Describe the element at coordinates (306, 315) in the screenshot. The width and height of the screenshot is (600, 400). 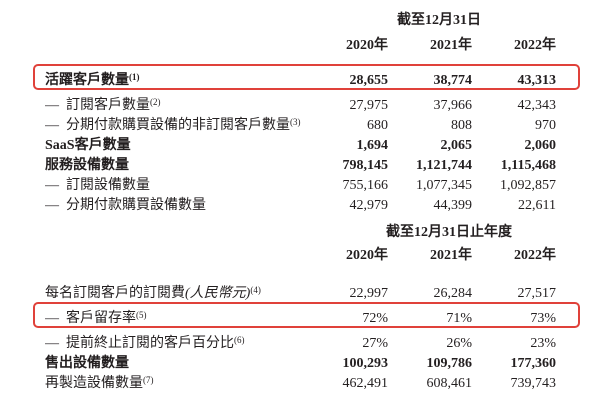
I see `table-row-customer-retention-rate: — 客戶留存率(5) 72% 71% 73%` at that location.